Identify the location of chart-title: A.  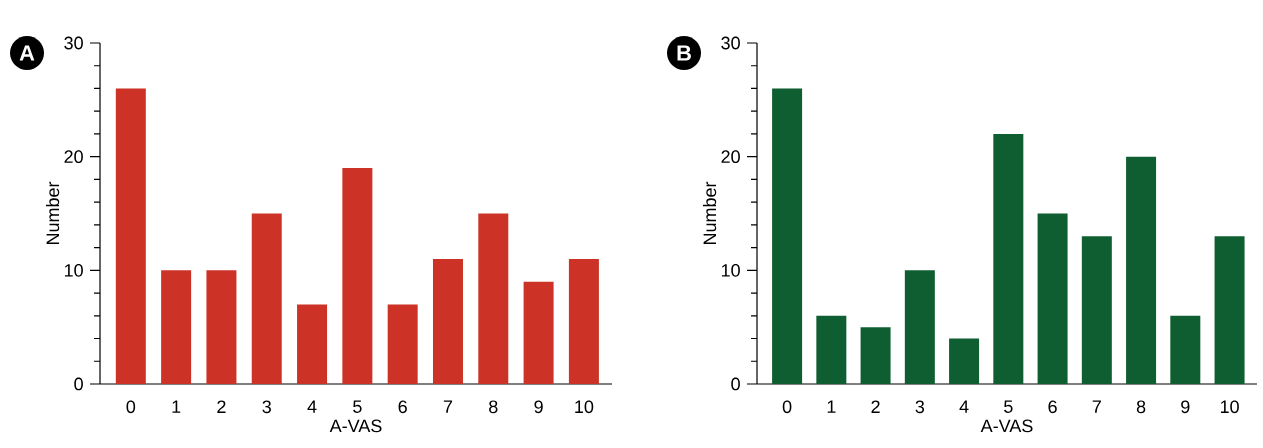
(27, 53).